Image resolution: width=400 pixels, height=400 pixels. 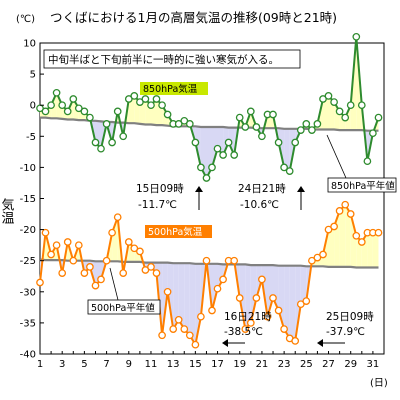 I want to click on x-tick-label-8: 17, so click(x=217, y=364).